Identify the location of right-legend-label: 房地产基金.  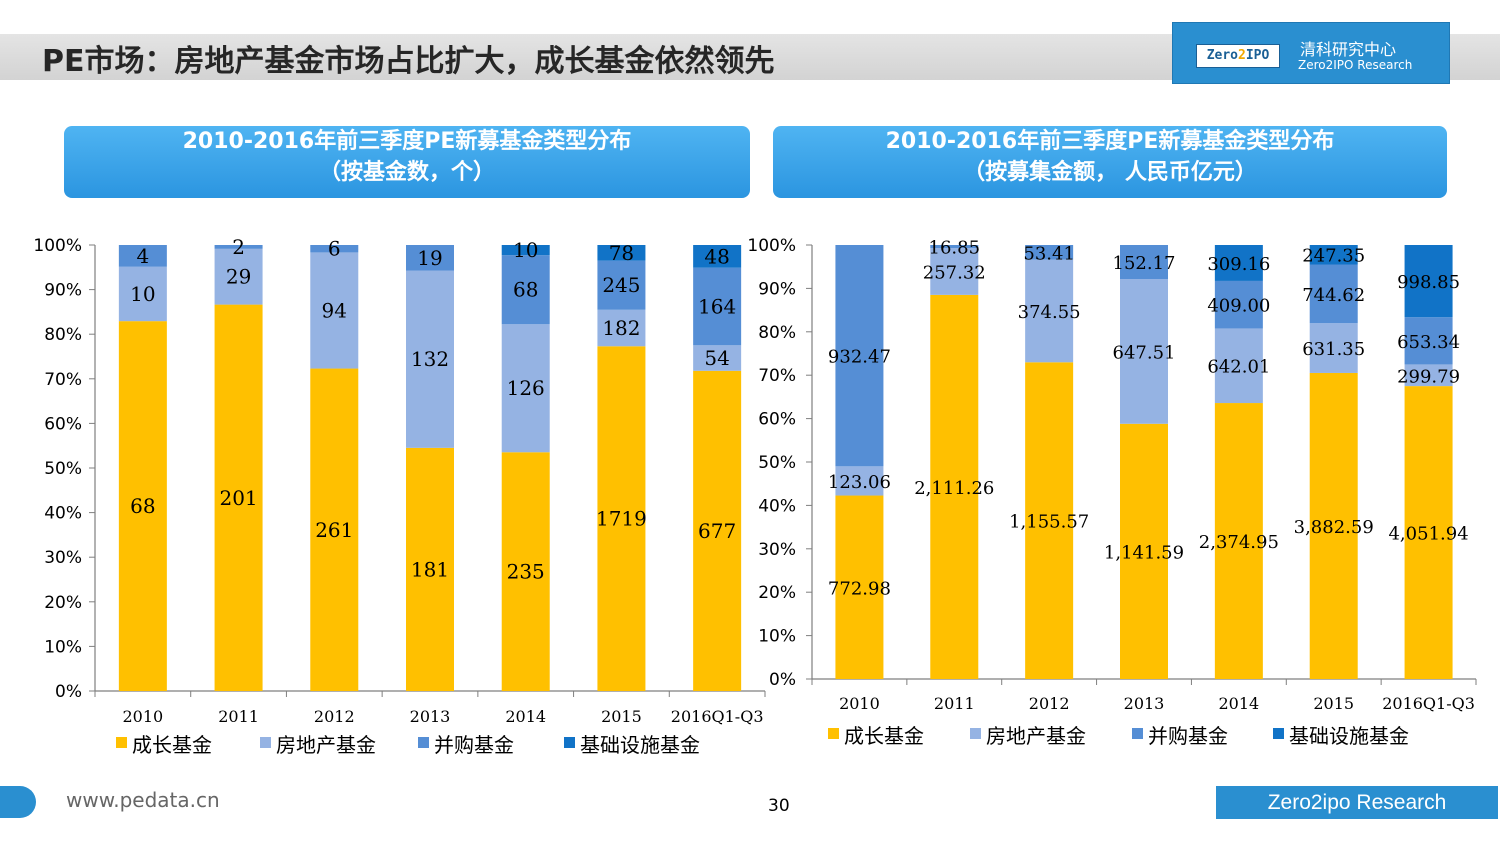
(1036, 736).